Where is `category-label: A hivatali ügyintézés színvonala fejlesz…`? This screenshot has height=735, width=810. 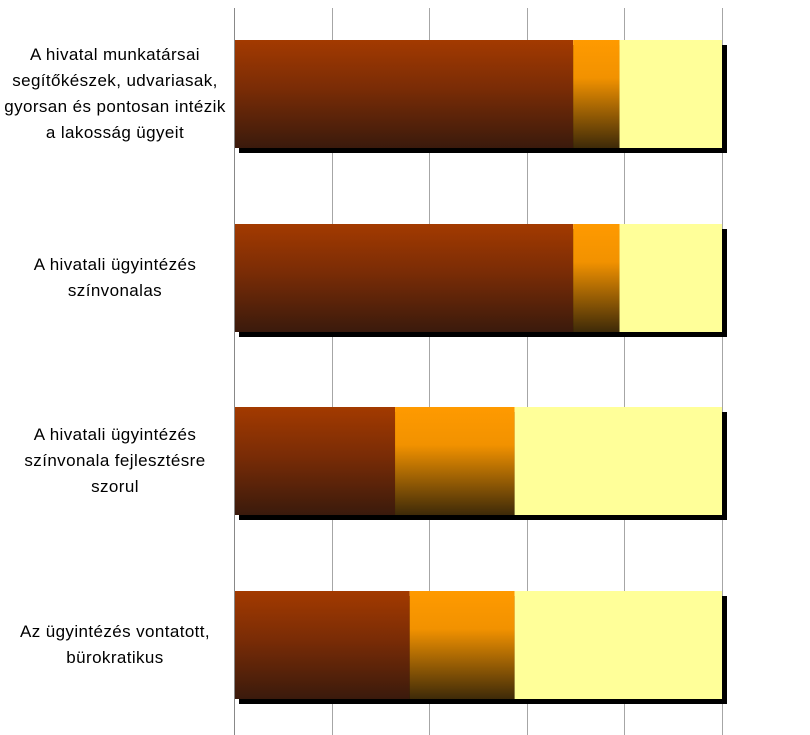
category-label: A hivatali ügyintézés színvonala fejlesz… is located at coordinates (115, 460).